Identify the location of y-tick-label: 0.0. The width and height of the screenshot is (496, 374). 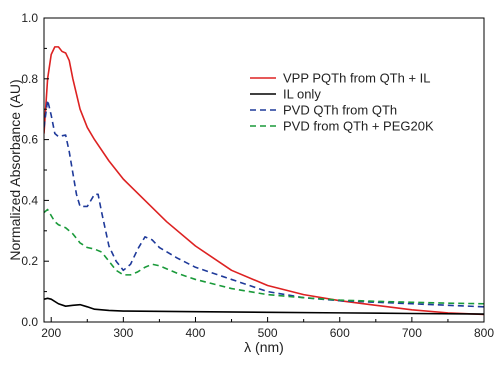
(29, 322).